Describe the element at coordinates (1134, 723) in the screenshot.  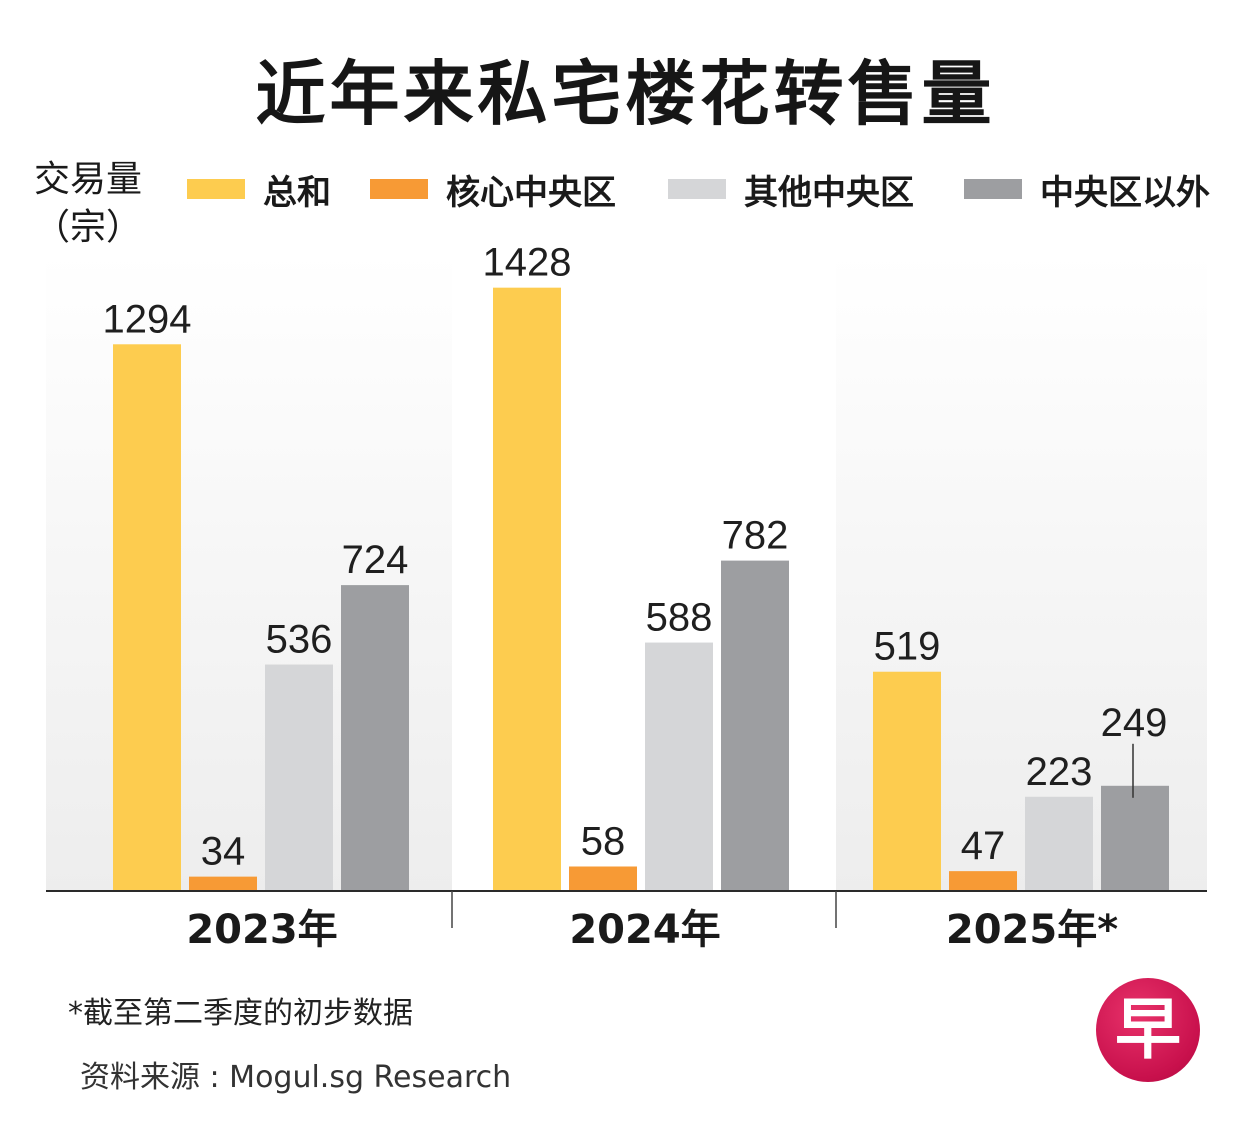
I see `value-label-2025-outside-central: 249` at that location.